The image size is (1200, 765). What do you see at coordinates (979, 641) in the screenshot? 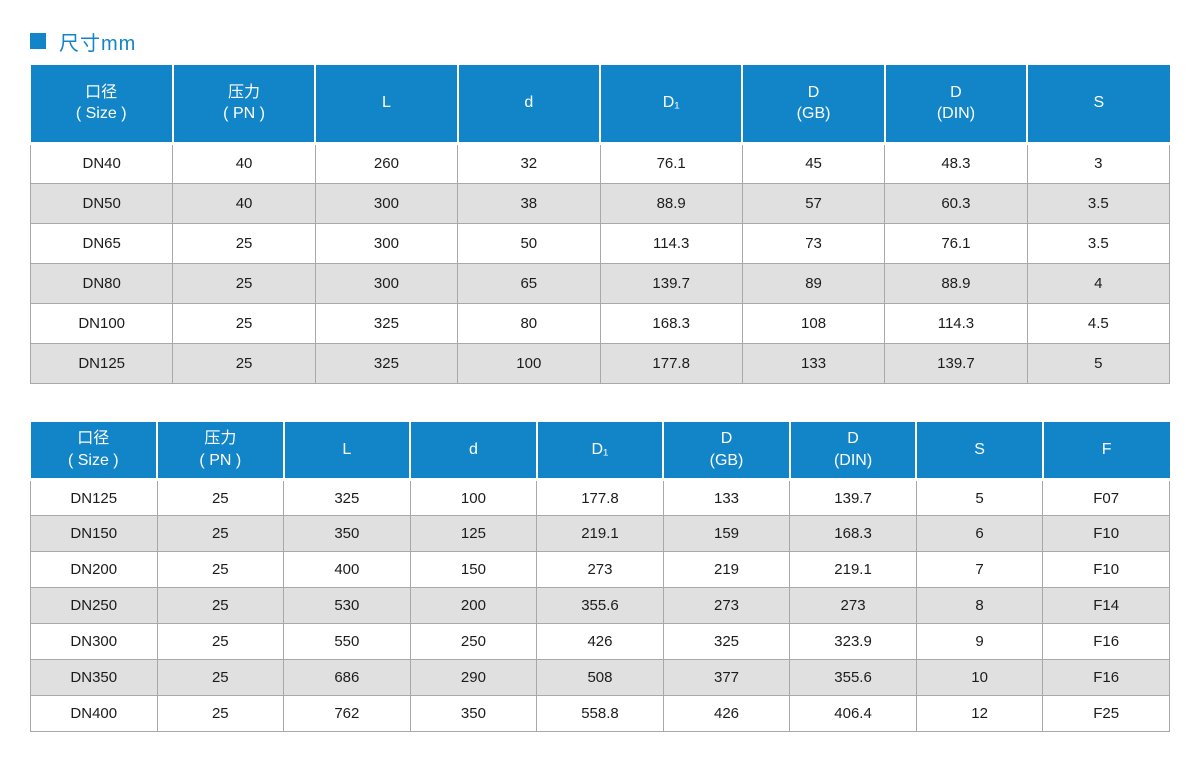
I see `table-cell: 9` at bounding box center [979, 641].